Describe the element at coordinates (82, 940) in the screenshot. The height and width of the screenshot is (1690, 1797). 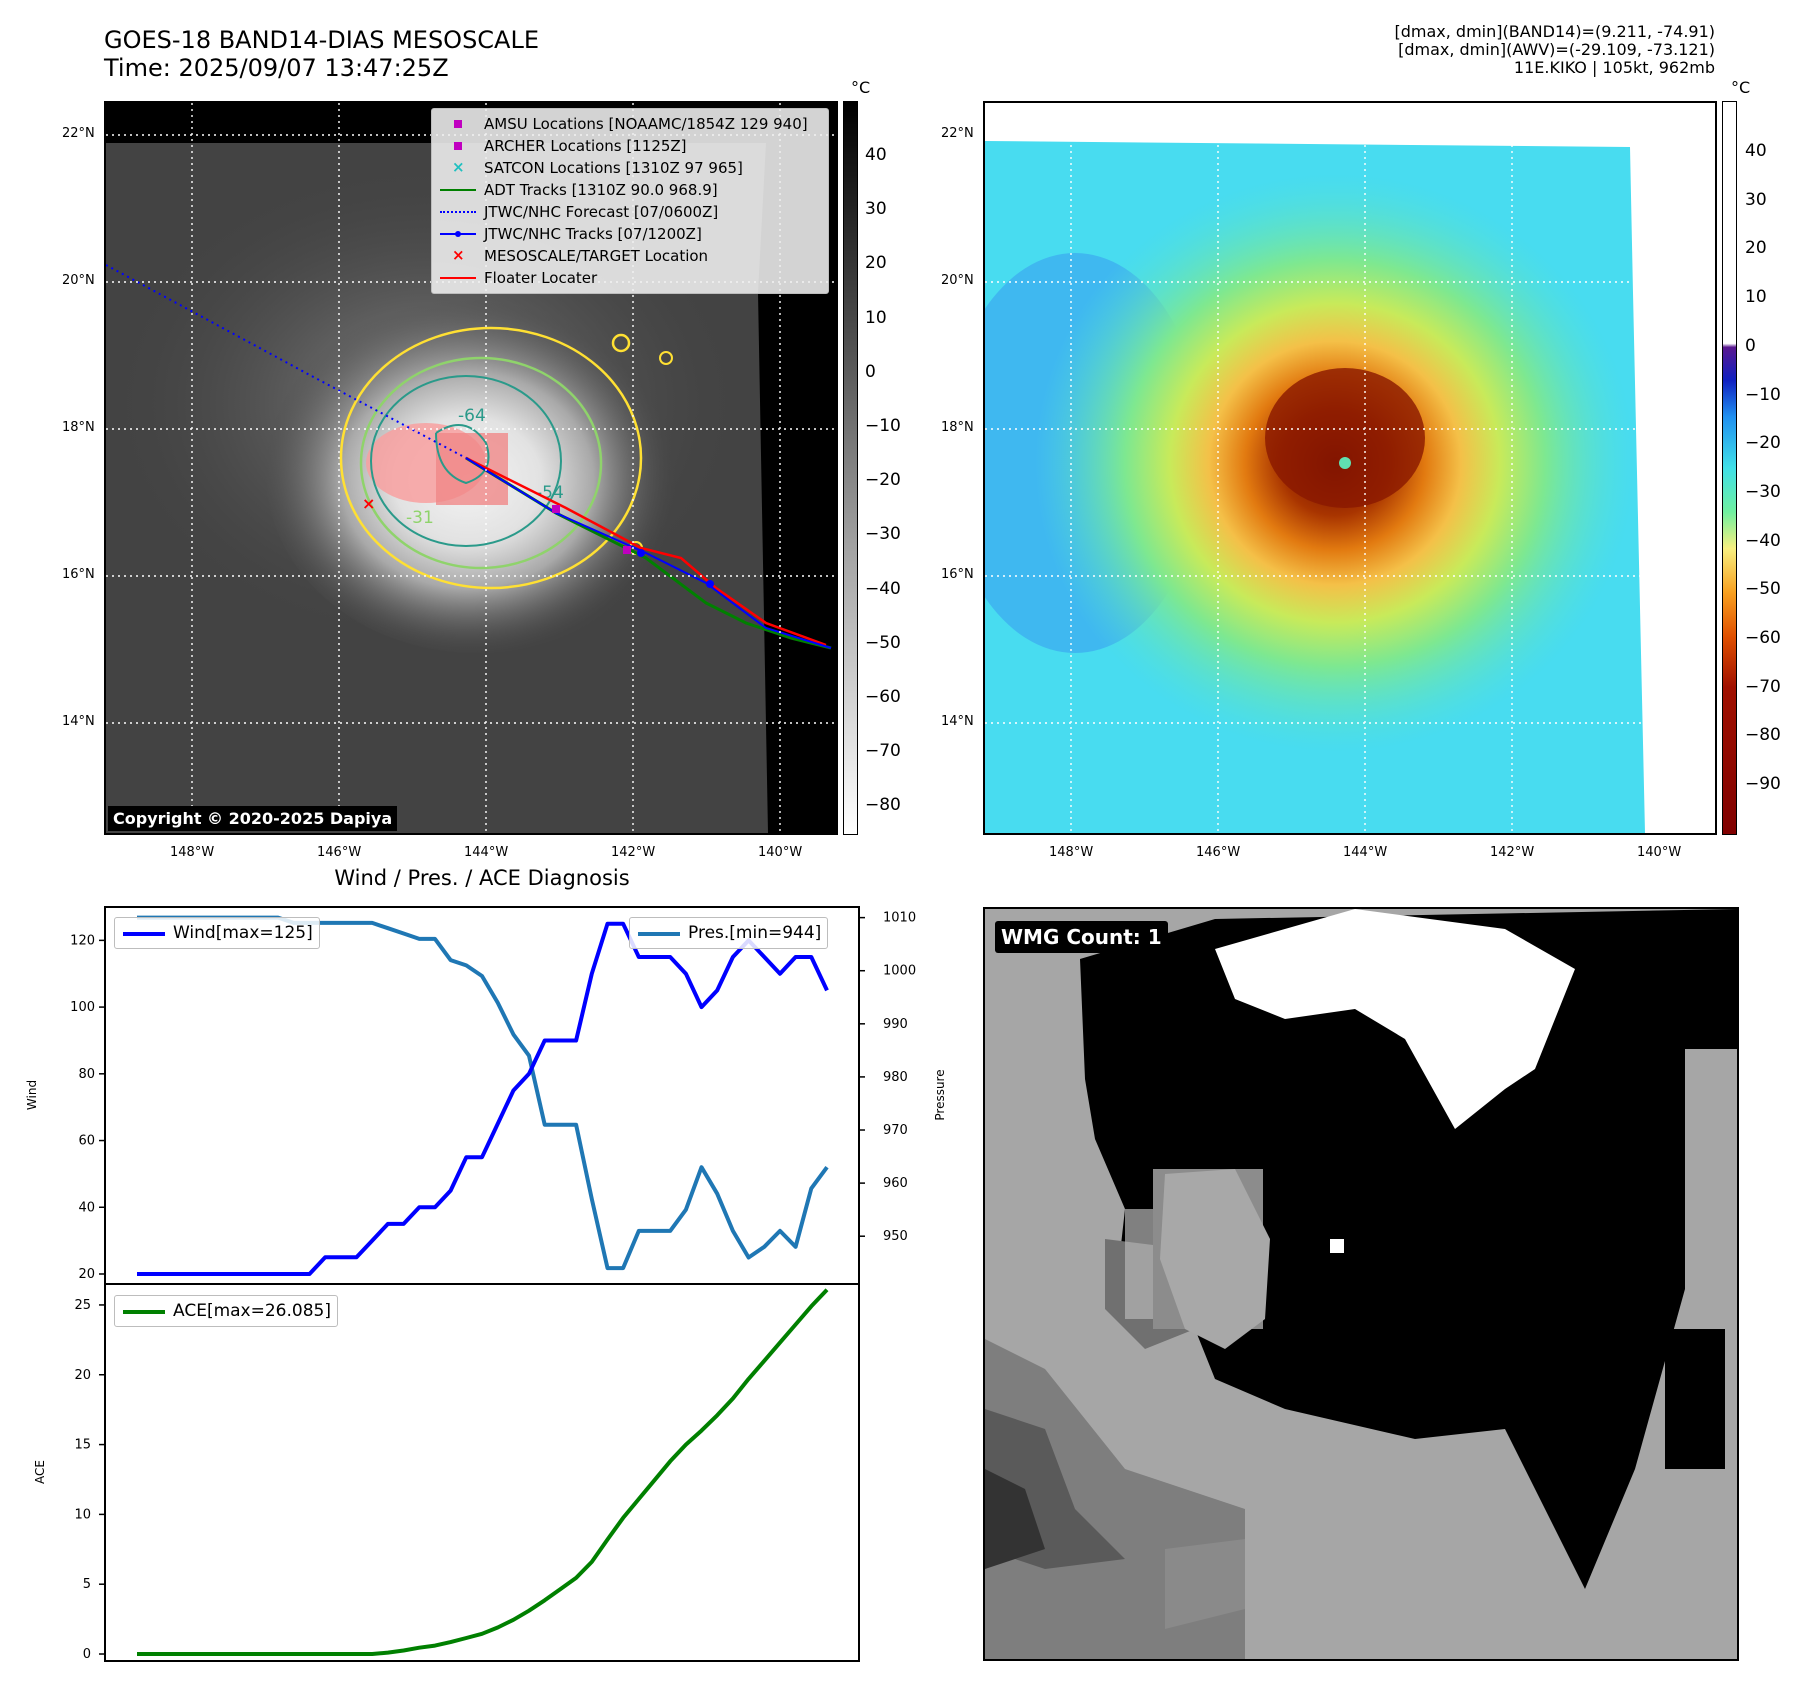
I see `wind-tick-label: 120` at that location.